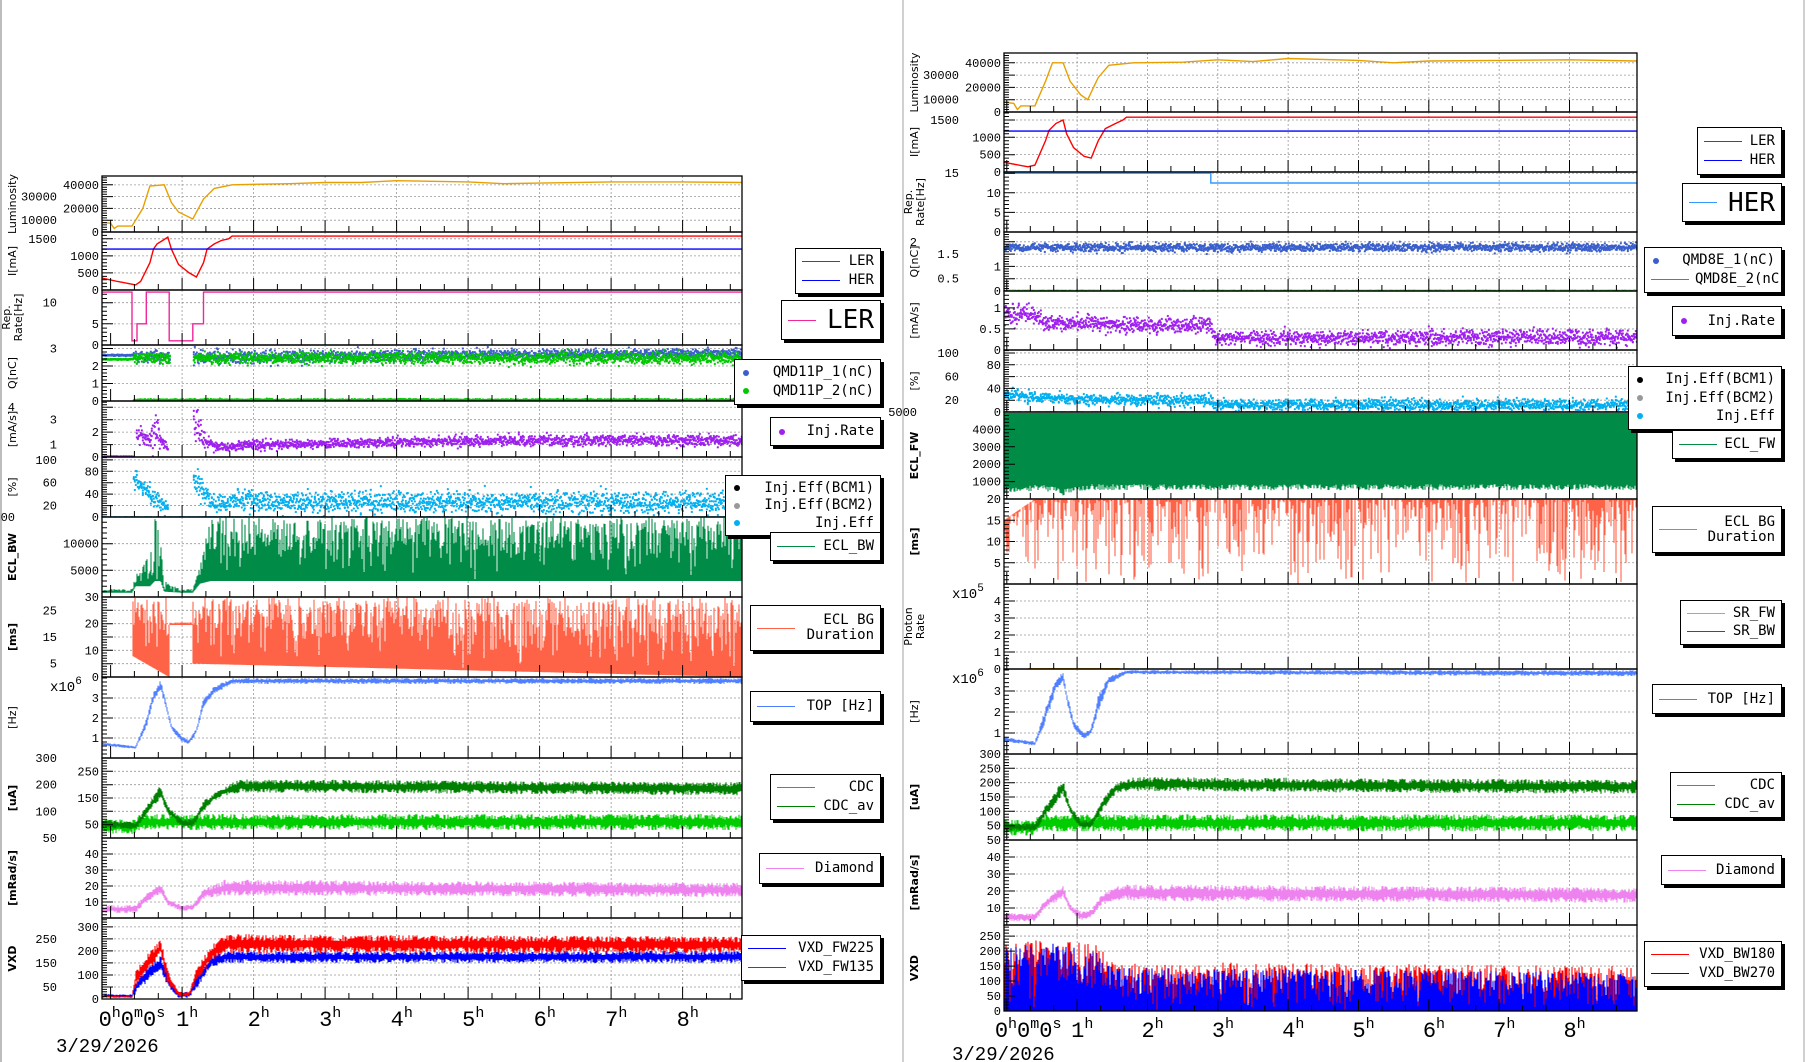 The height and width of the screenshot is (1062, 1806). I want to click on legend-label: Inj.Eff(BCM1), so click(1720, 379).